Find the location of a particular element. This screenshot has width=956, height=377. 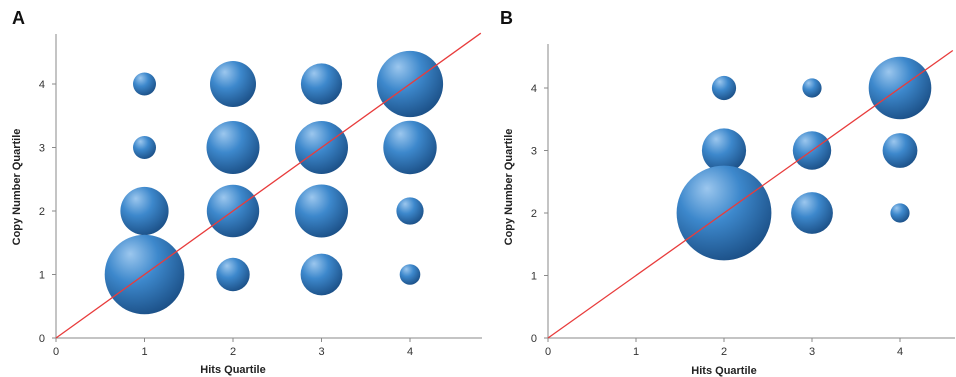

bubble-a-x1-y2 is located at coordinates (144, 211).